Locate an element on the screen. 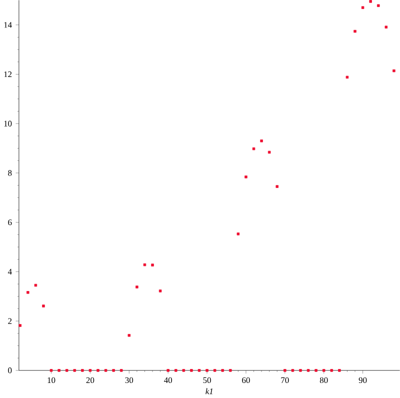 The image size is (400, 398). y-tick-label: 2 is located at coordinates (10, 321).